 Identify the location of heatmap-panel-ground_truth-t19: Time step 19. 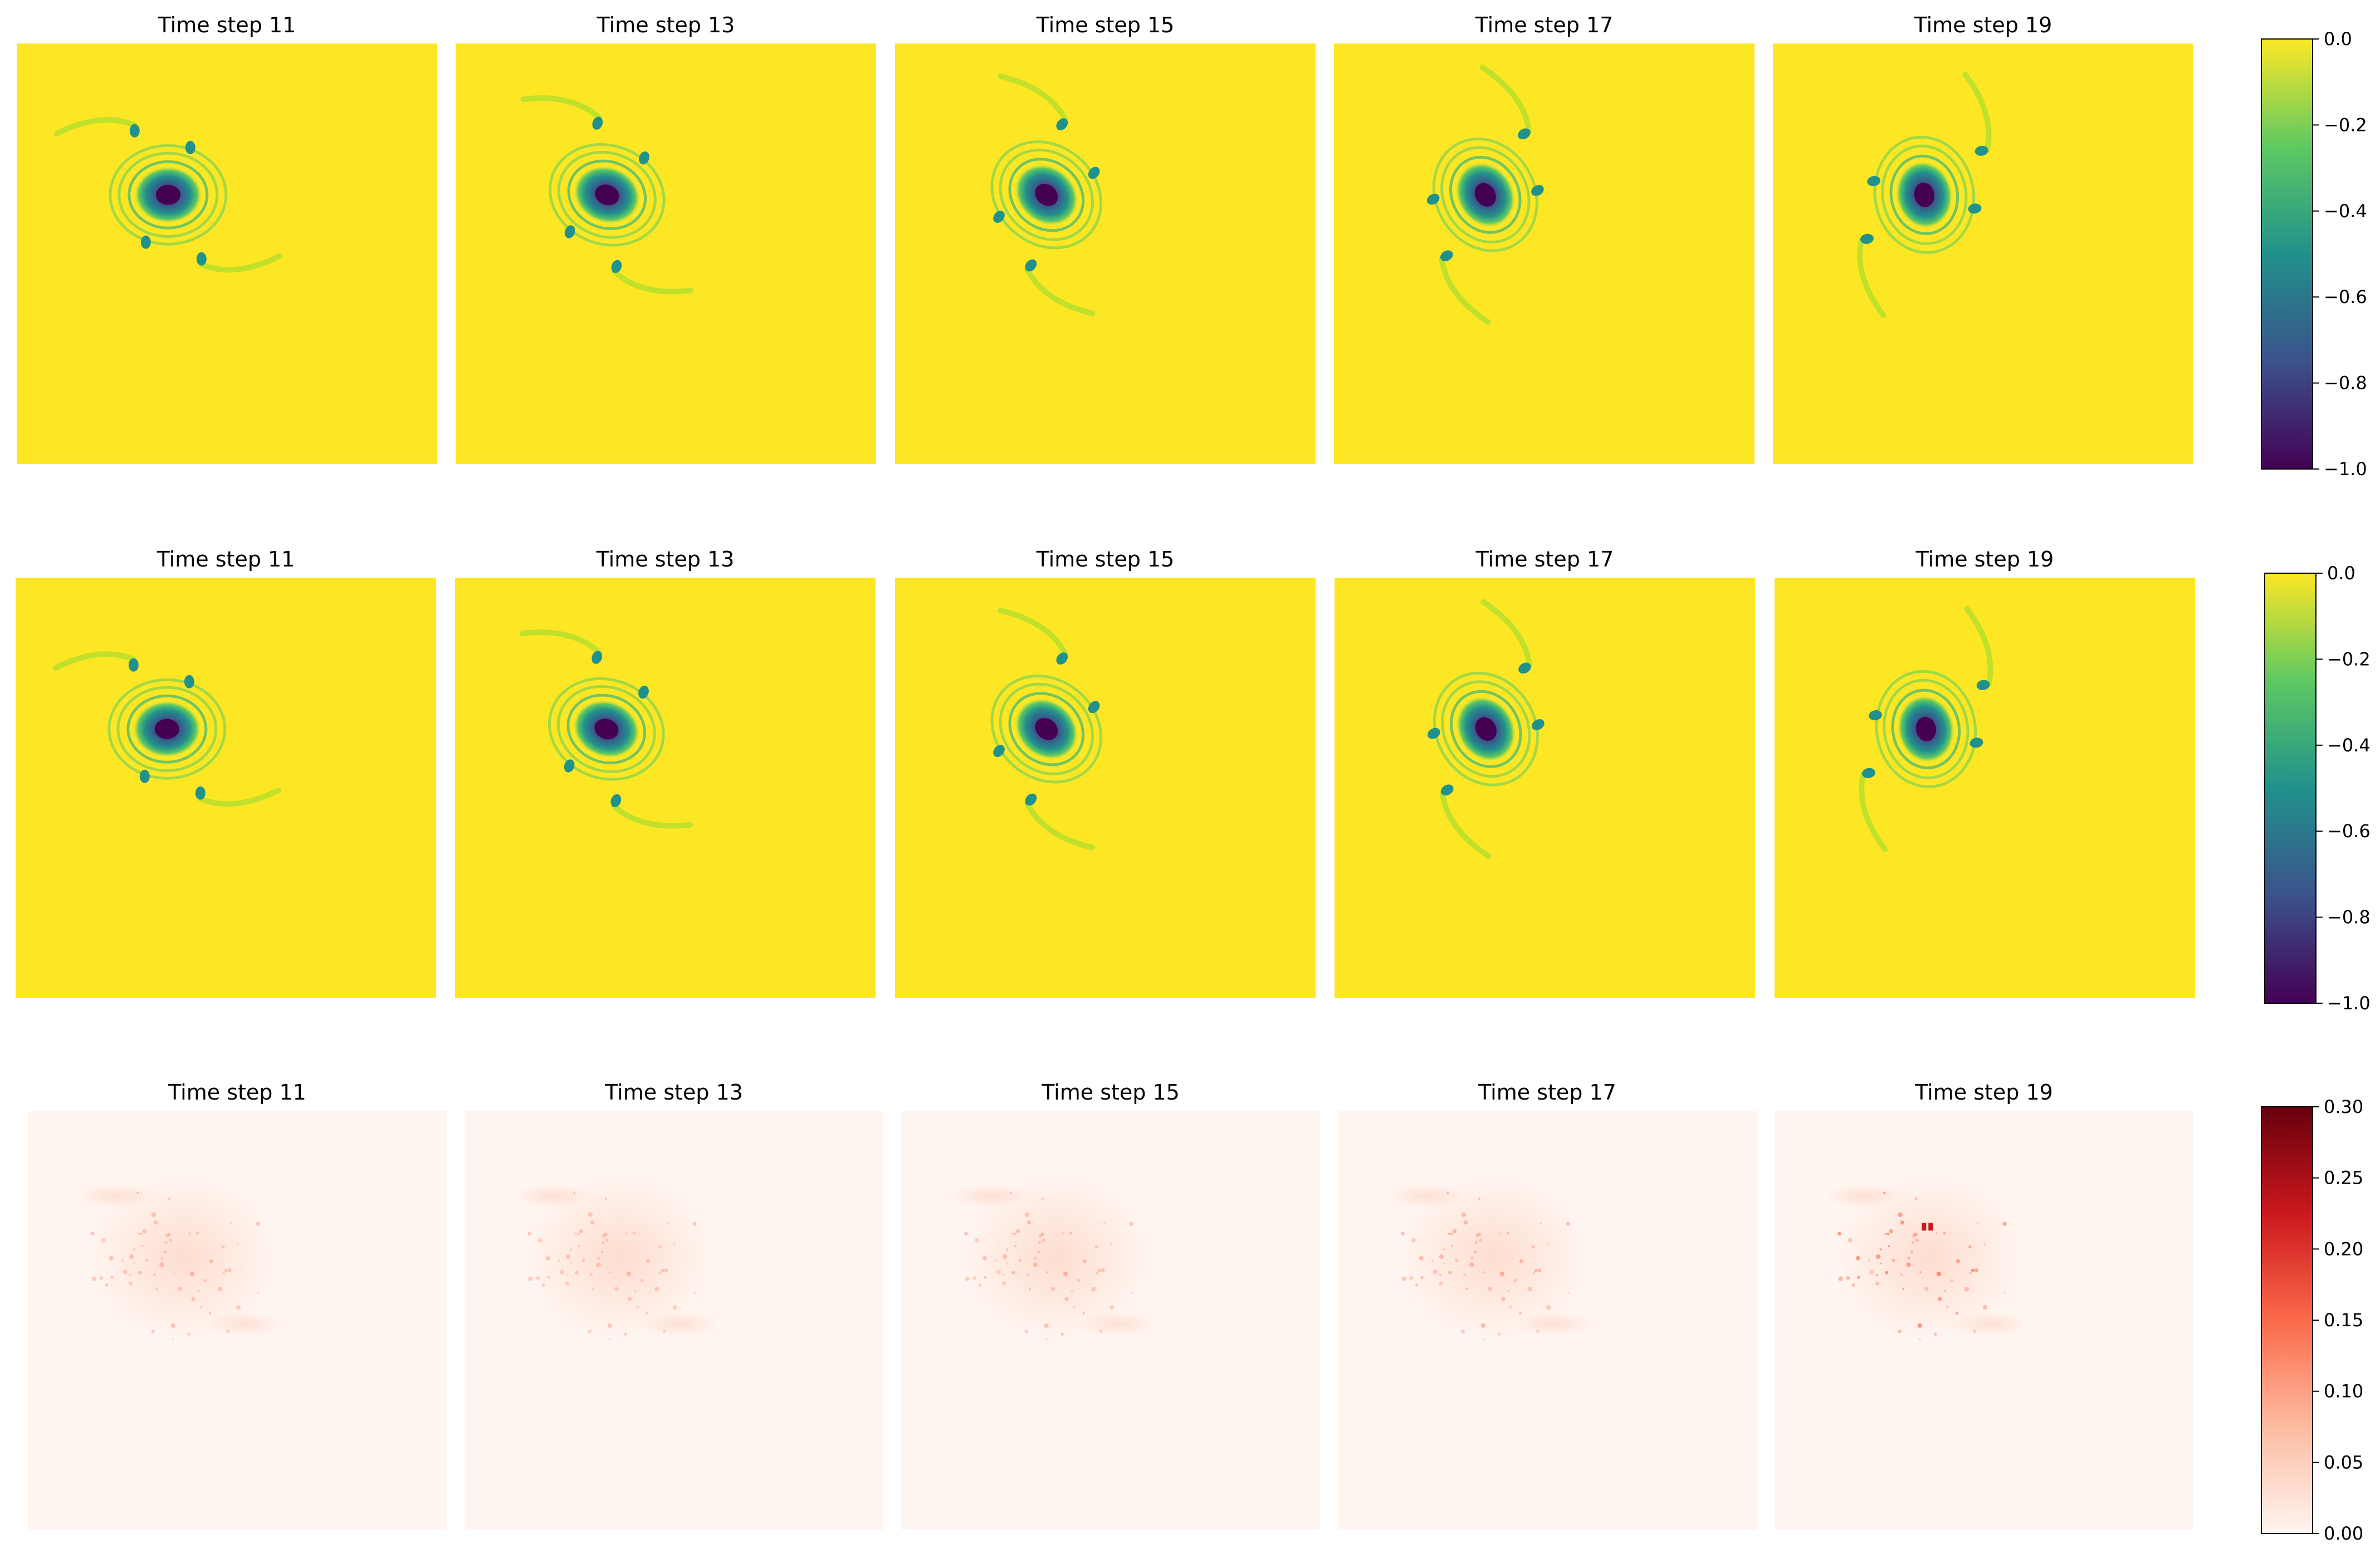
(1985, 772).